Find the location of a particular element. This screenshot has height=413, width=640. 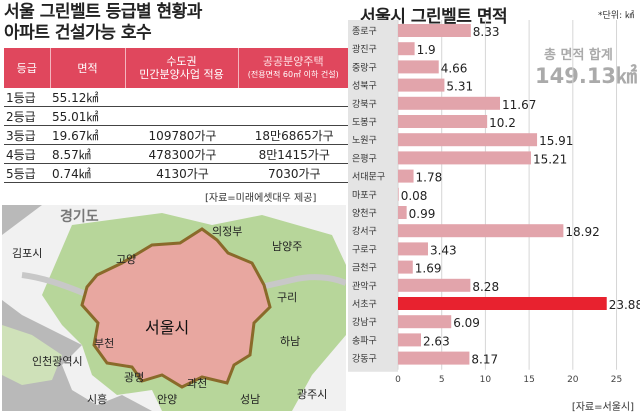

table-row: 2등급 55.01㎢ is located at coordinates (176, 116).